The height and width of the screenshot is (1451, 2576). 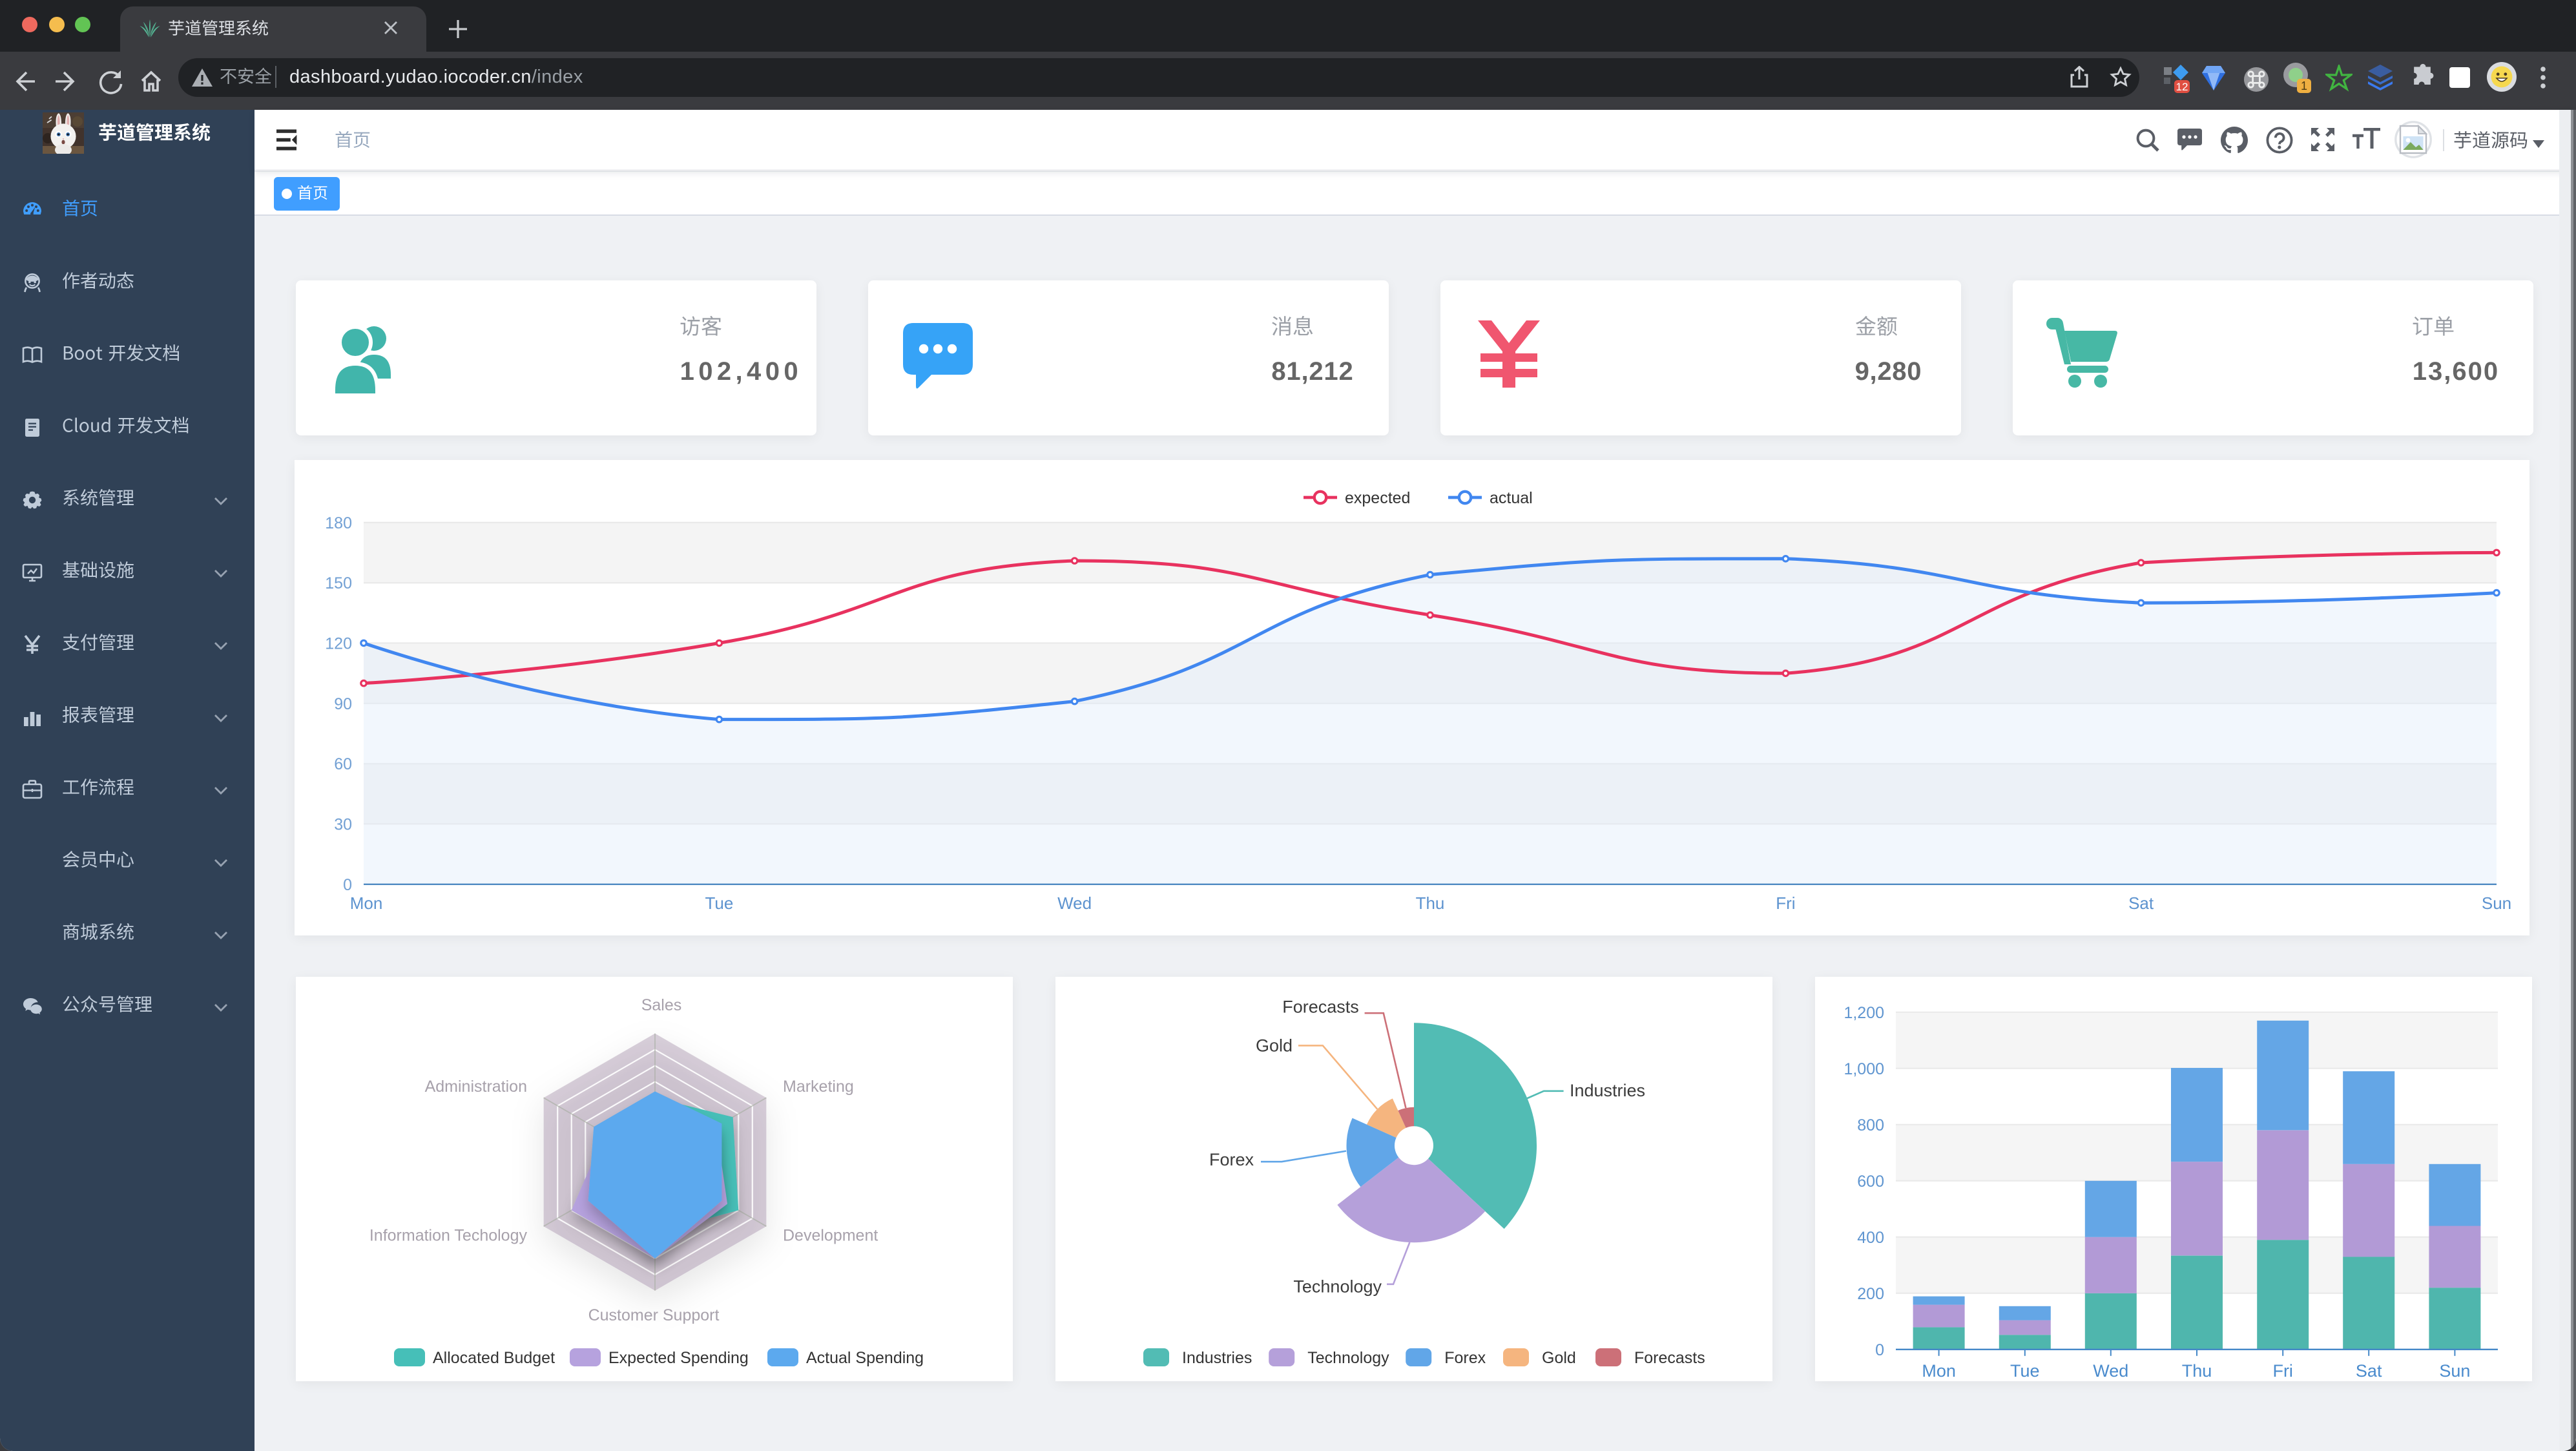 I want to click on svg-text: Administration, so click(x=476, y=1086).